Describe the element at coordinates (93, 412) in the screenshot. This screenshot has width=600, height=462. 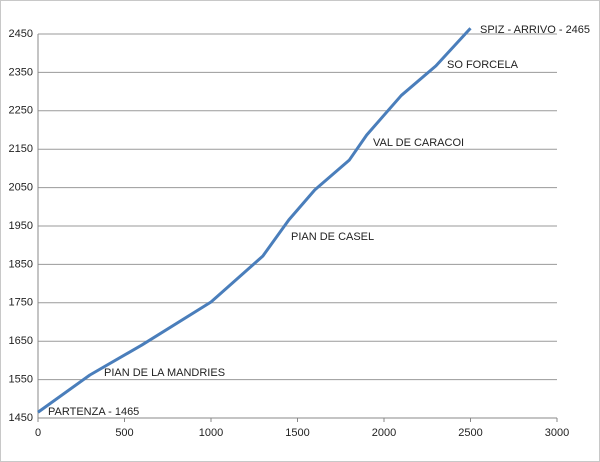
I see `annotation: PARTENZA - 1465` at that location.